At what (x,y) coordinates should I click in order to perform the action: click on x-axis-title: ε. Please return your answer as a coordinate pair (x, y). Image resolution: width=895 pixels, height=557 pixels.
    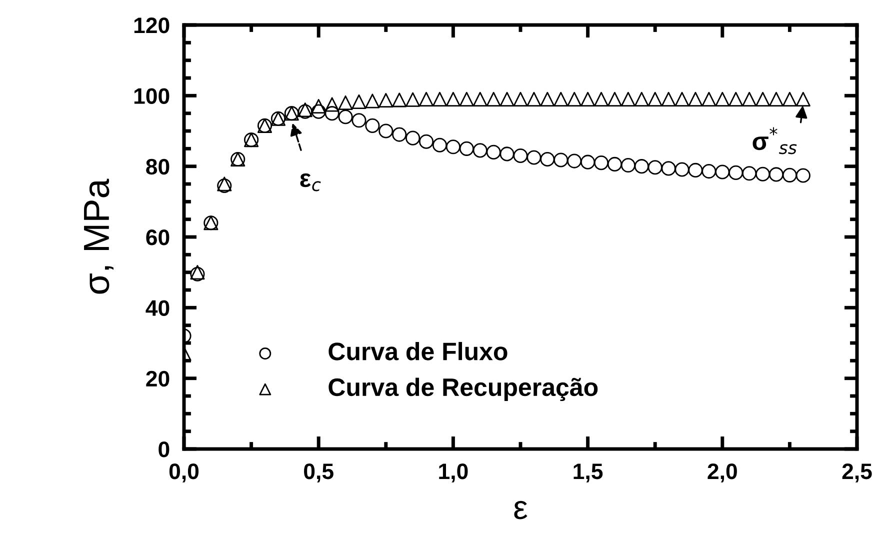
    Looking at the image, I should click on (521, 510).